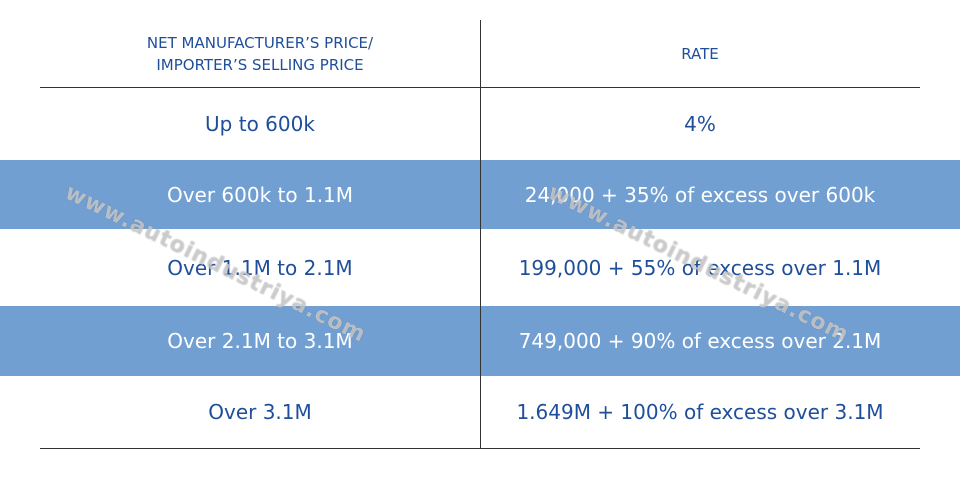  I want to click on table-cell: 24,000 + 35% of excess over 600k, so click(700, 194).